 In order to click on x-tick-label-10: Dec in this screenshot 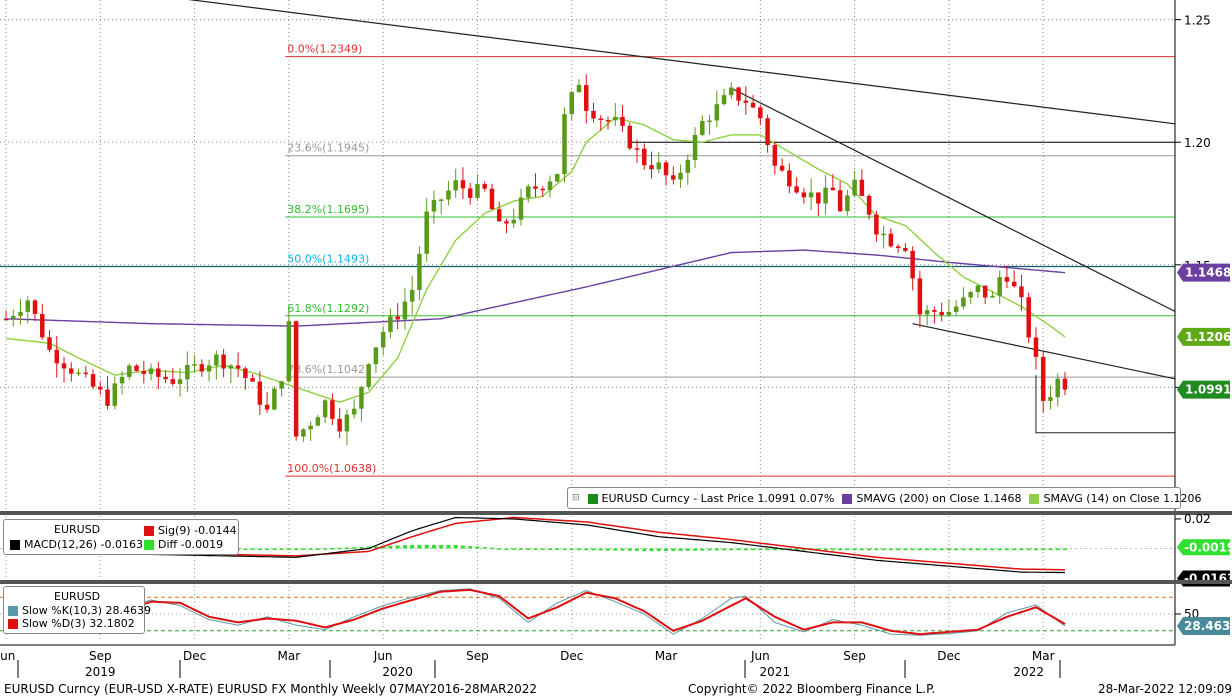, I will do `click(948, 656)`.